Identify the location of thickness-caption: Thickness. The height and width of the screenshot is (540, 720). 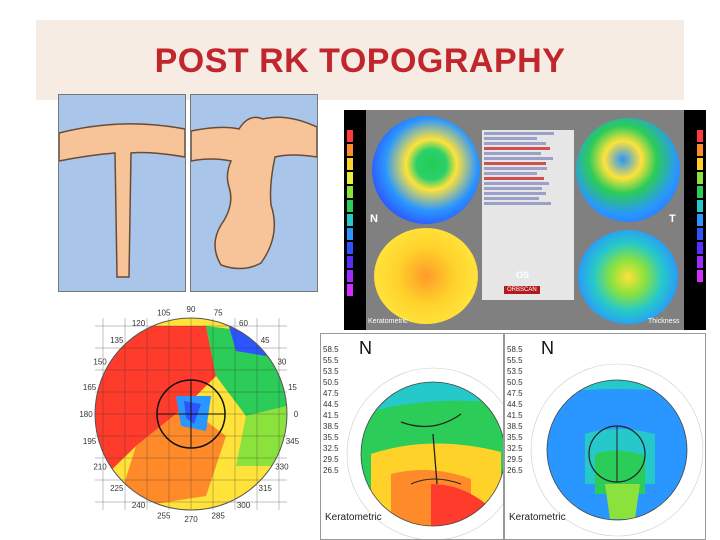
(664, 321).